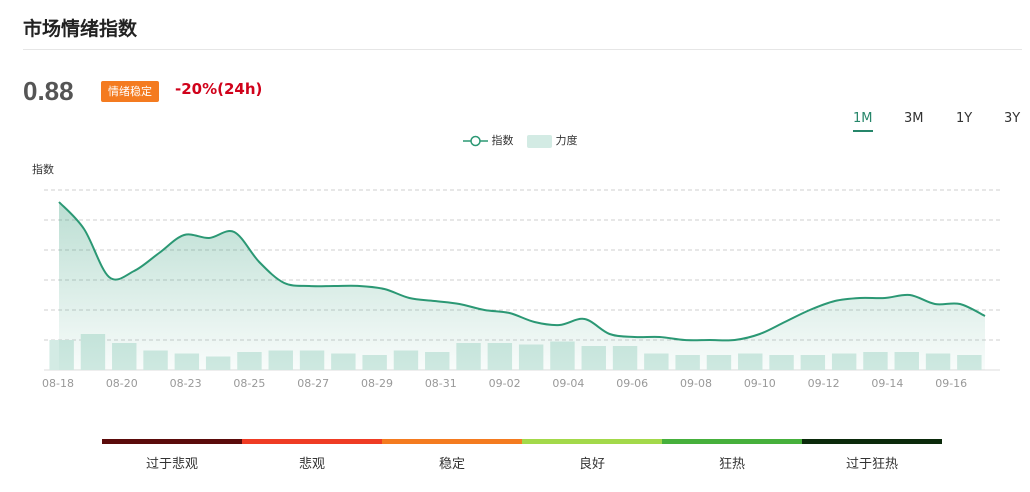 The height and width of the screenshot is (492, 1030). Describe the element at coordinates (914, 118) in the screenshot. I see `tab-3m: 3M` at that location.